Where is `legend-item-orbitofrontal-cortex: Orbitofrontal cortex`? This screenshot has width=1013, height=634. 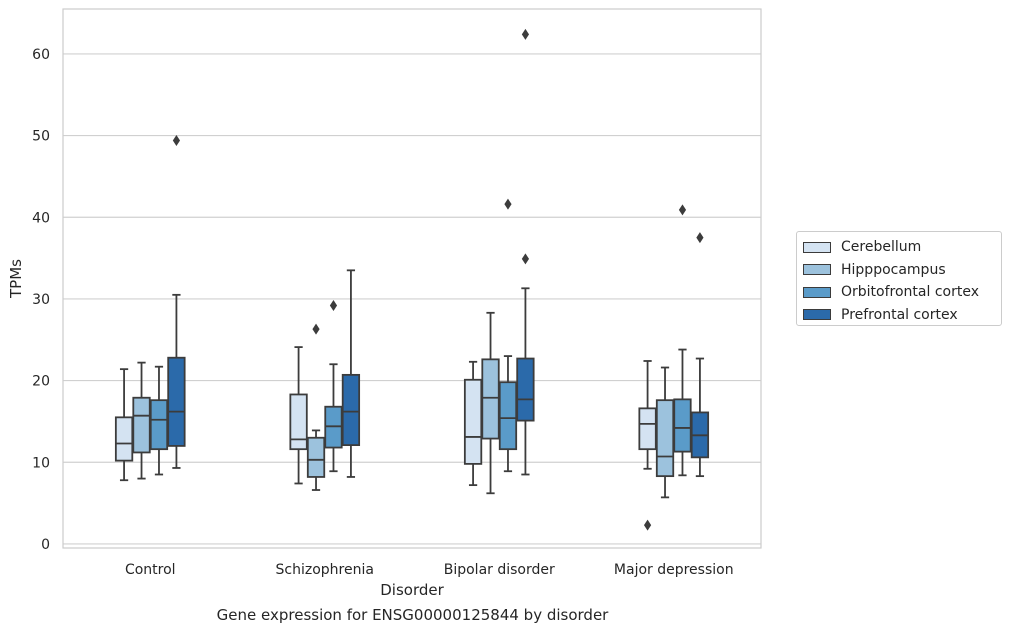
legend-item-orbitofrontal-cortex: Orbitofrontal cortex is located at coordinates (902, 292).